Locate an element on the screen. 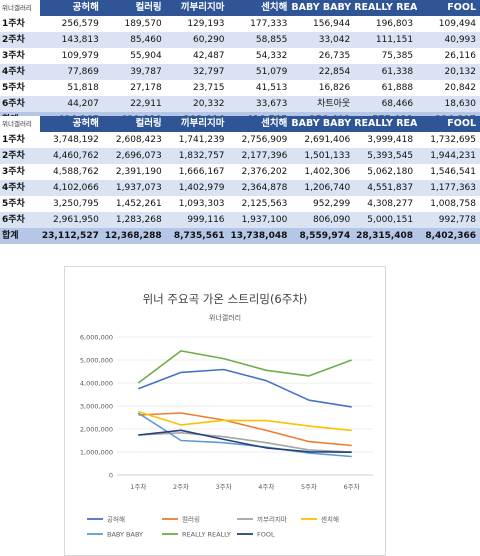  row-label: 1주차 is located at coordinates (20, 24).